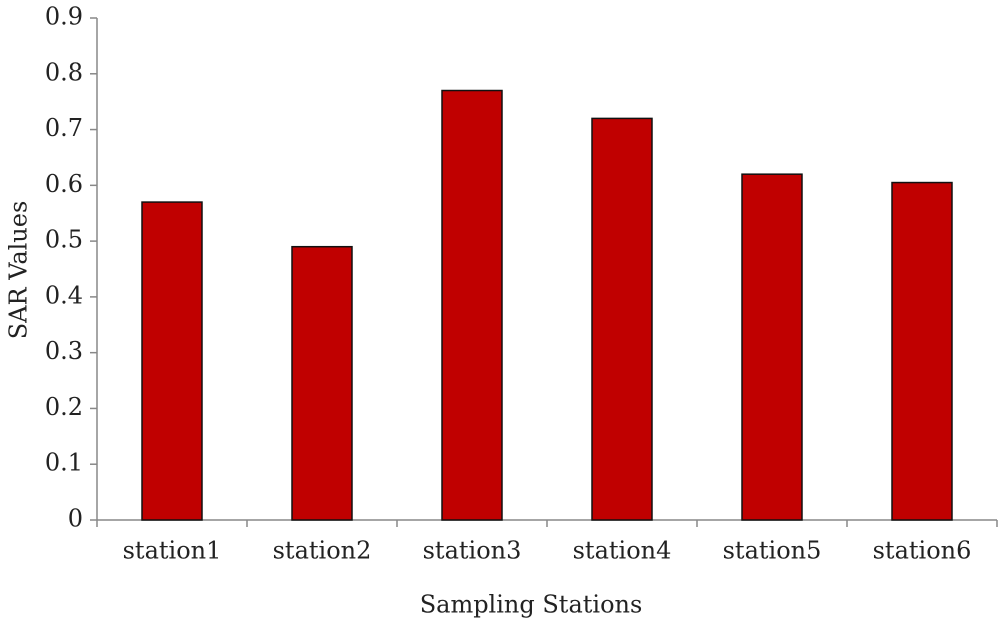 The image size is (1000, 641). What do you see at coordinates (19, 270) in the screenshot?
I see `y-axis-title: SAR Values` at bounding box center [19, 270].